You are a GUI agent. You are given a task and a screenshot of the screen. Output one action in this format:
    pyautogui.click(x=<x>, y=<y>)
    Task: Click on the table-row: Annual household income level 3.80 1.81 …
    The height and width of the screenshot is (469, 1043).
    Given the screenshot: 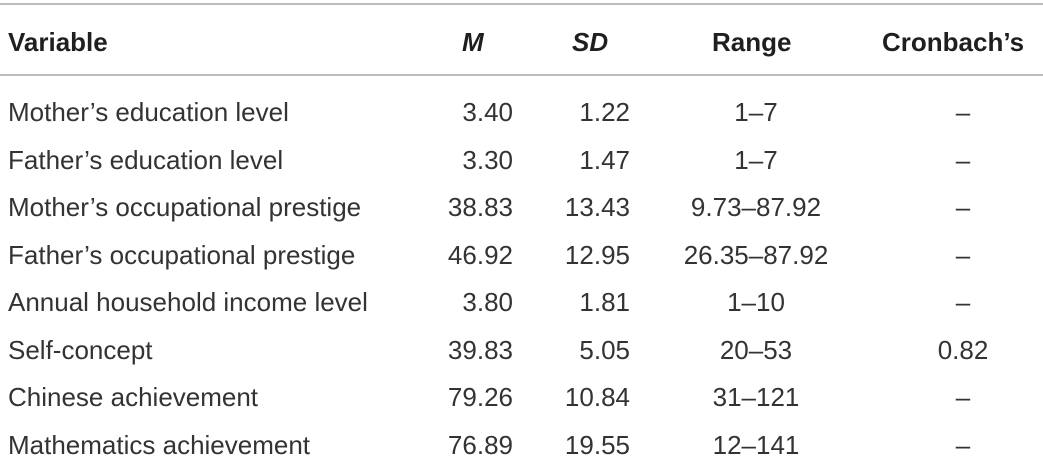 What is the action you would take?
    pyautogui.click(x=521, y=302)
    